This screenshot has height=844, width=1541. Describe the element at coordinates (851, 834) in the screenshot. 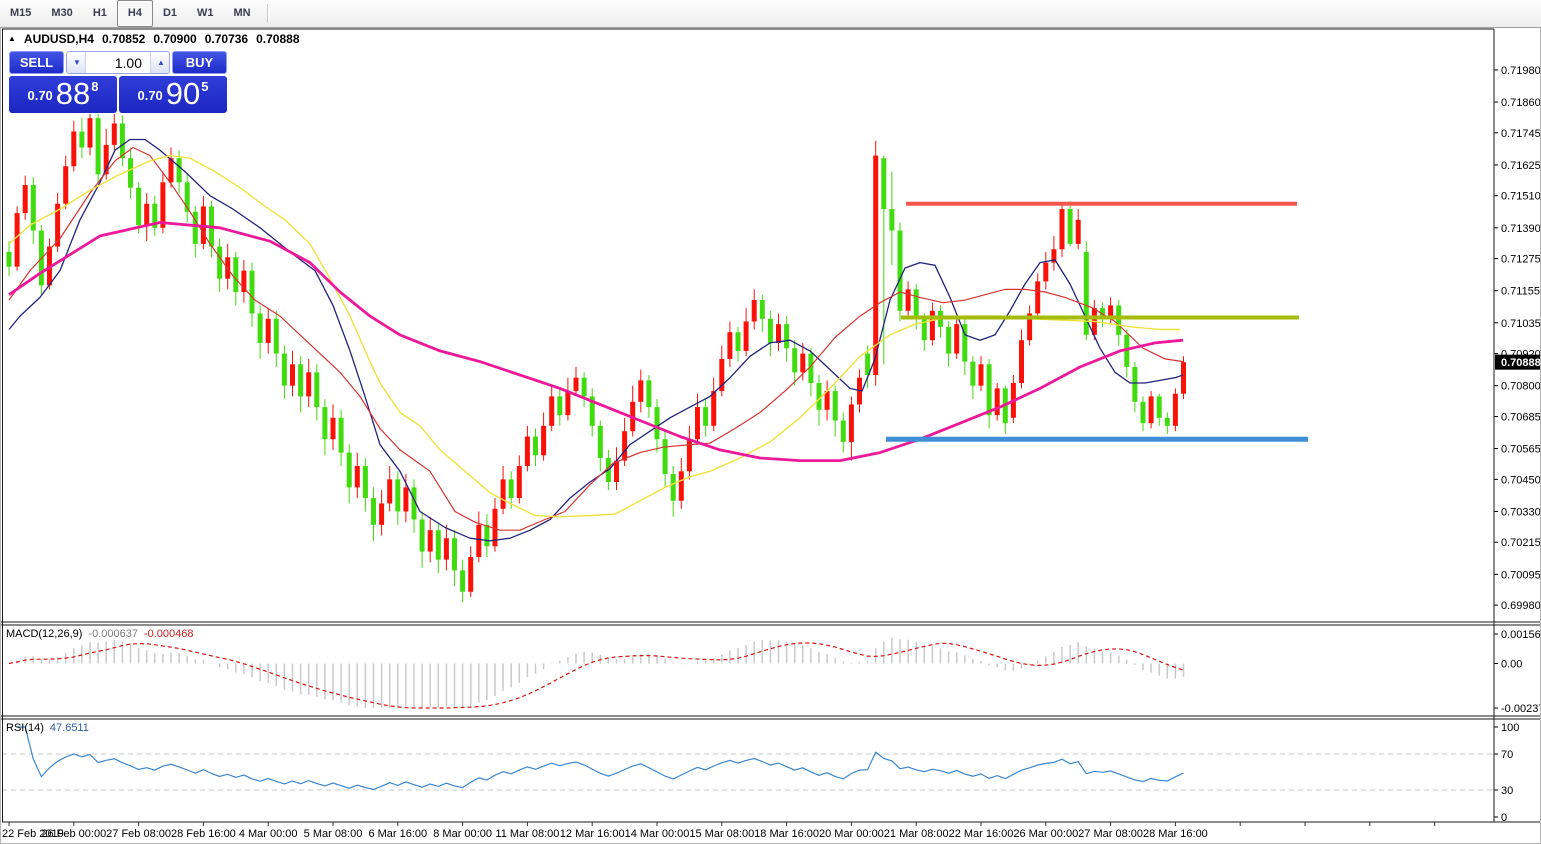

I see `svg-text: 20 Mar 00:00` at that location.